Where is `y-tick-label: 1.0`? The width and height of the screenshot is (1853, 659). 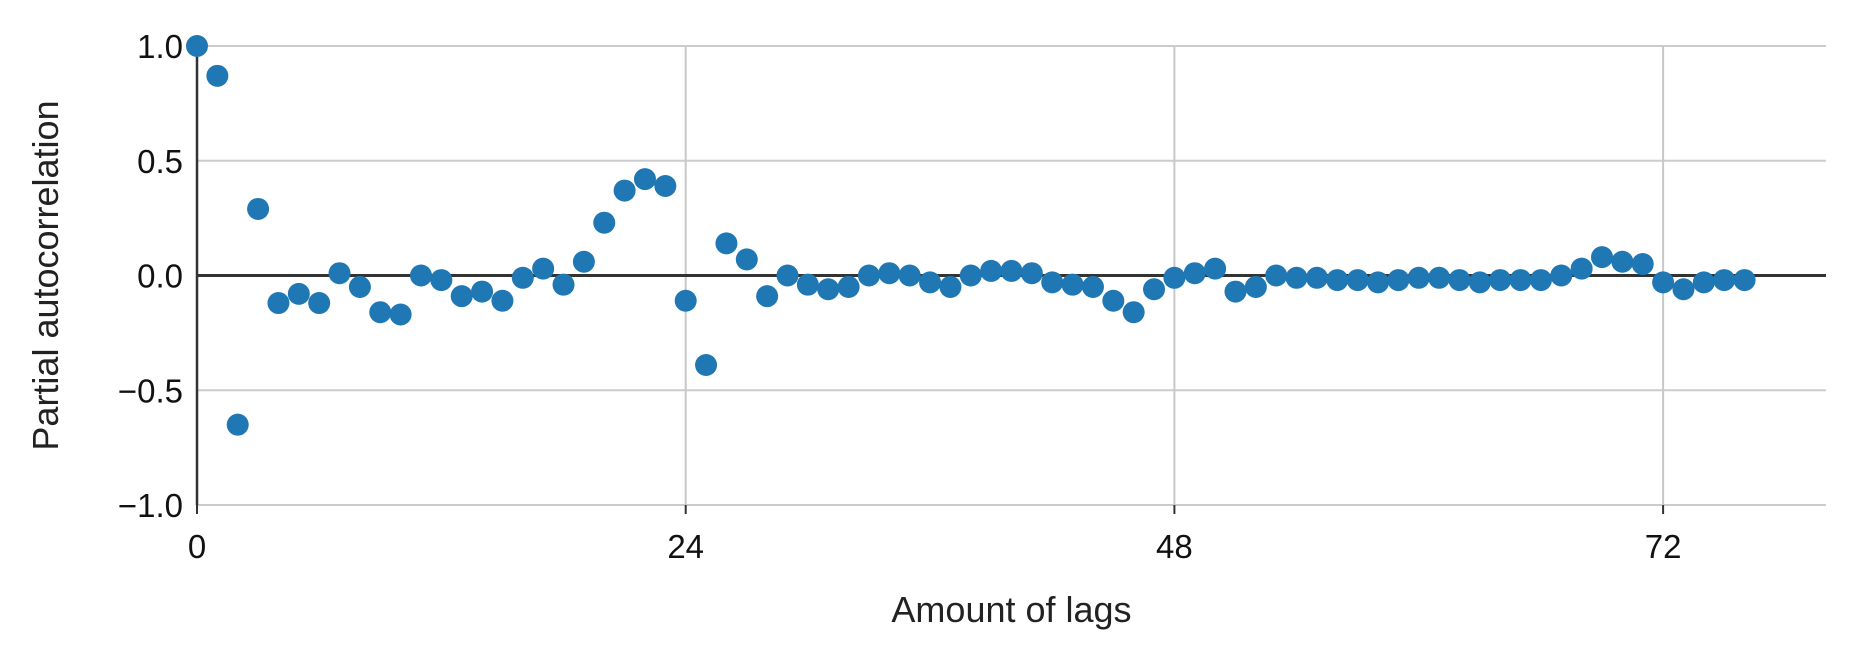 y-tick-label: 1.0 is located at coordinates (160, 46).